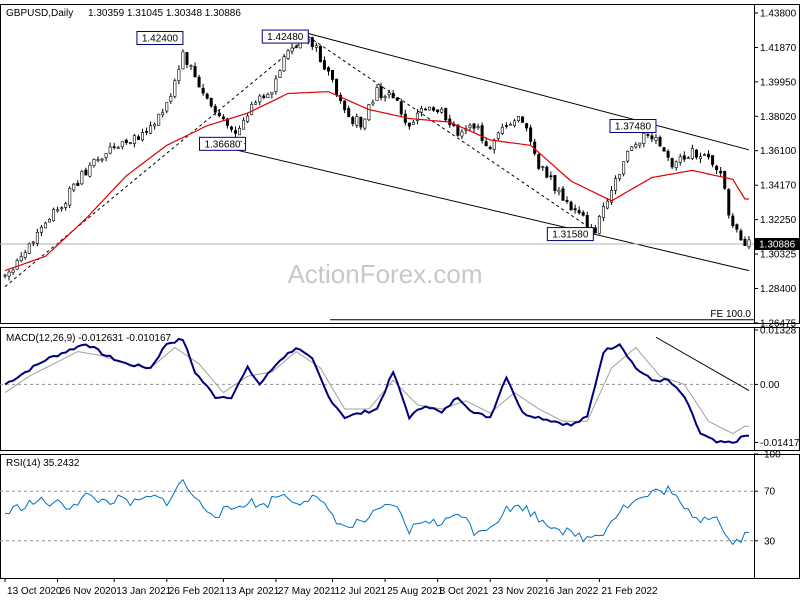 This screenshot has width=800, height=605. Describe the element at coordinates (415, 591) in the screenshot. I see `x-tick-label: 25 Aug 2021` at that location.